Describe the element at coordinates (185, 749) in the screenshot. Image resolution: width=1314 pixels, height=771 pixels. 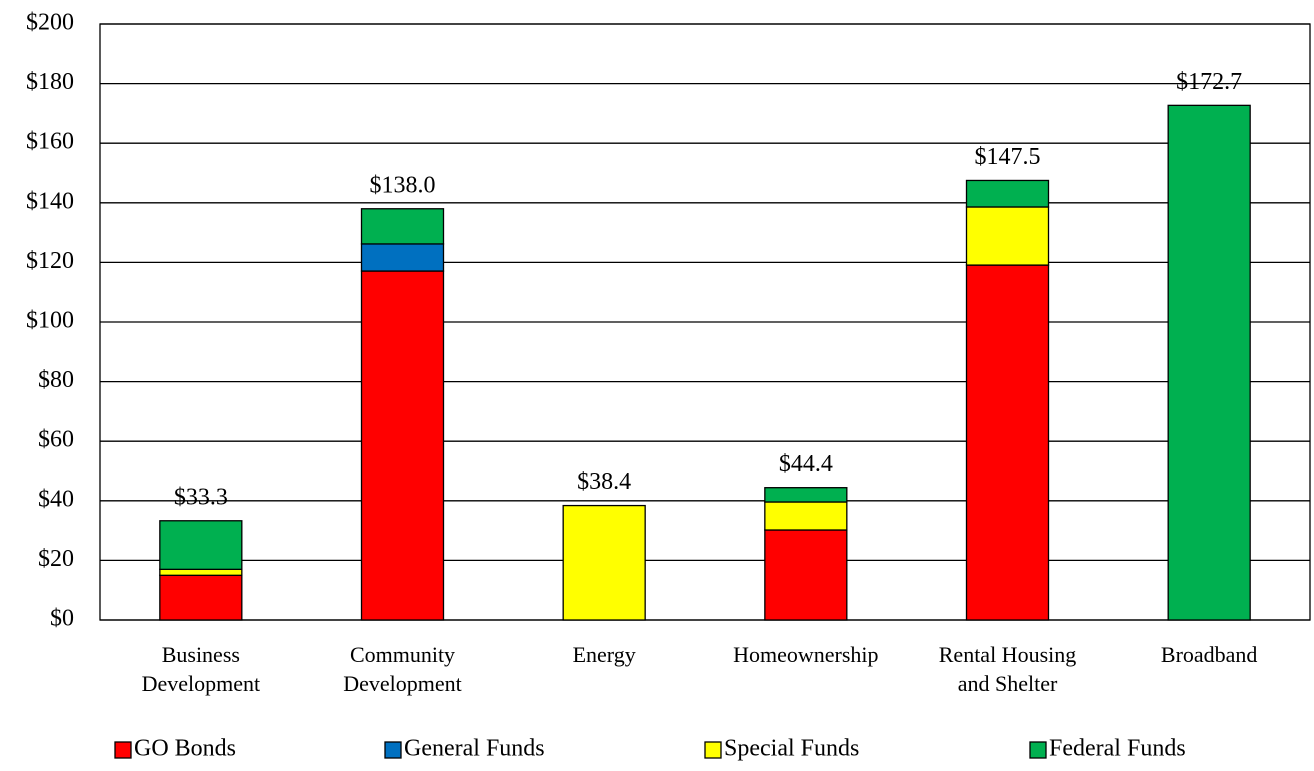
I see `legend-label: GO Bonds` at that location.